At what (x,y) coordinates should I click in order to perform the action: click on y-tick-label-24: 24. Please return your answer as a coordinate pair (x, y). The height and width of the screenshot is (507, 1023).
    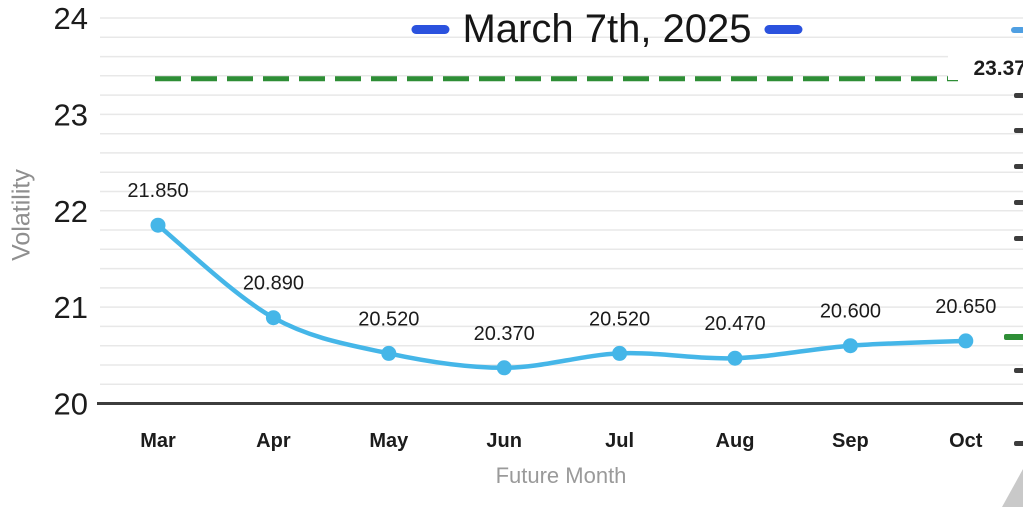
    Looking at the image, I should click on (71, 18).